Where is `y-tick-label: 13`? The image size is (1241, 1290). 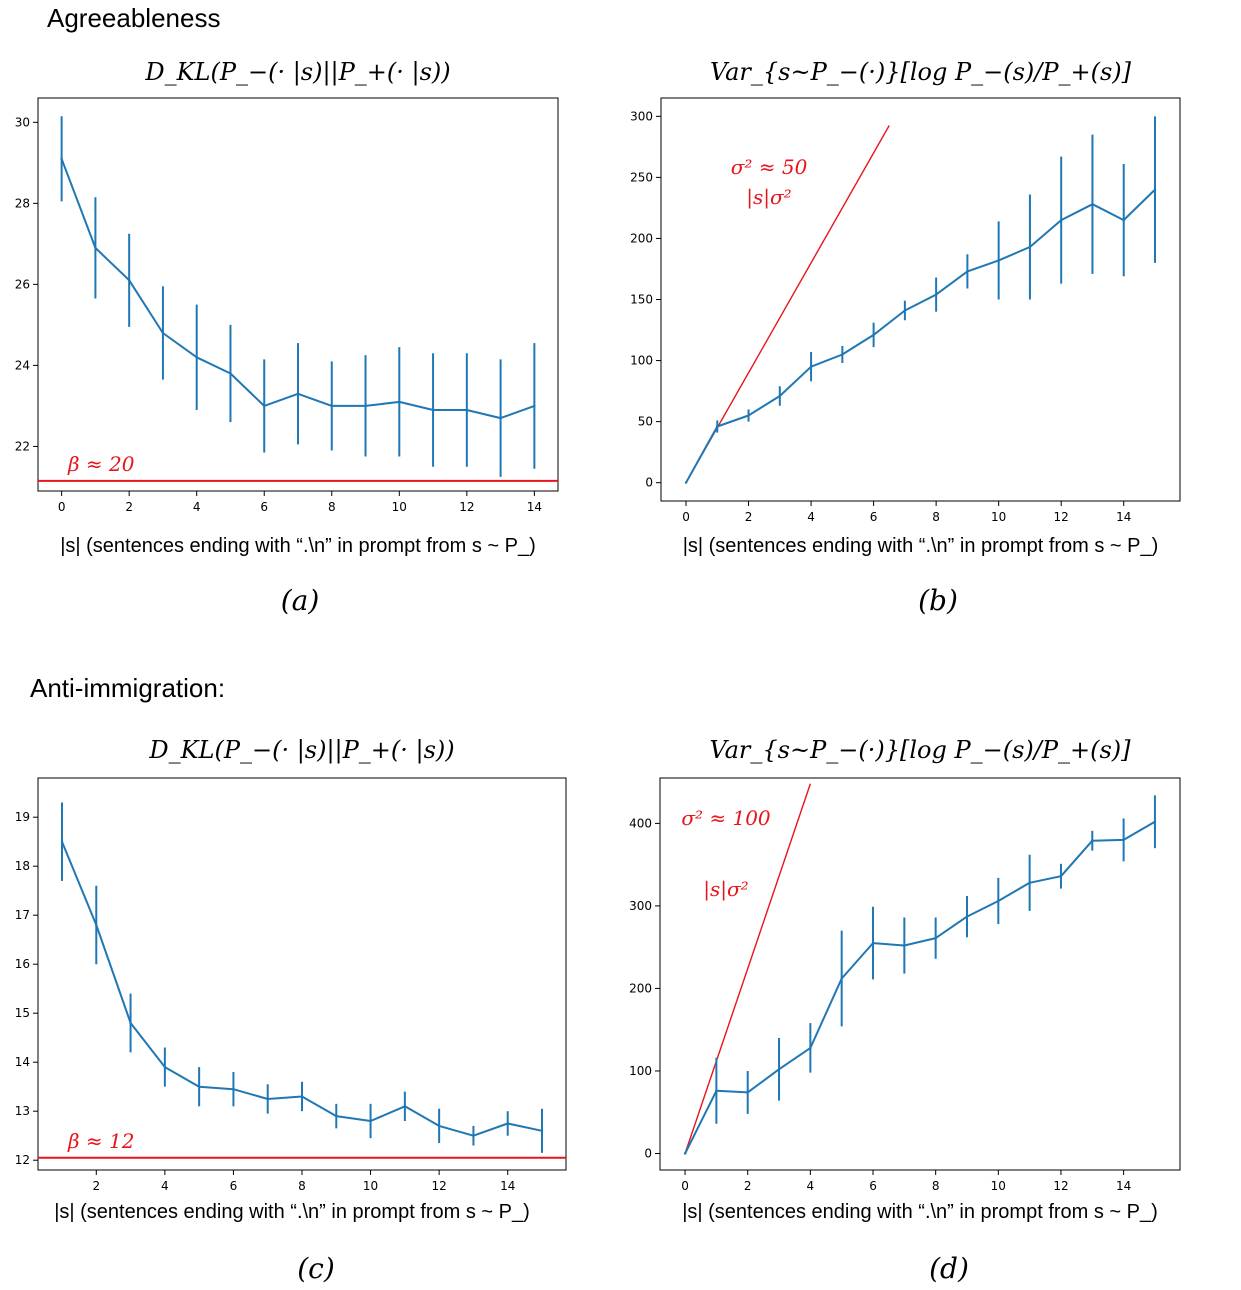
y-tick-label: 13 is located at coordinates (22, 1111).